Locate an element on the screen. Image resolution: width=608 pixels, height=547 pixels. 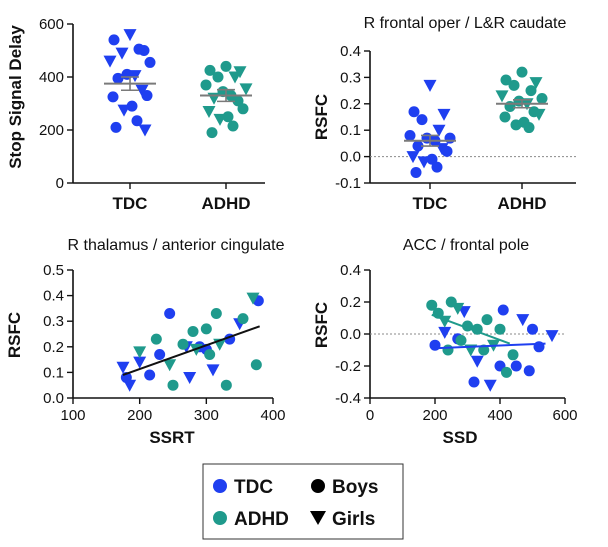
panel3-xlabel: SSRT is located at coordinates (172, 437).